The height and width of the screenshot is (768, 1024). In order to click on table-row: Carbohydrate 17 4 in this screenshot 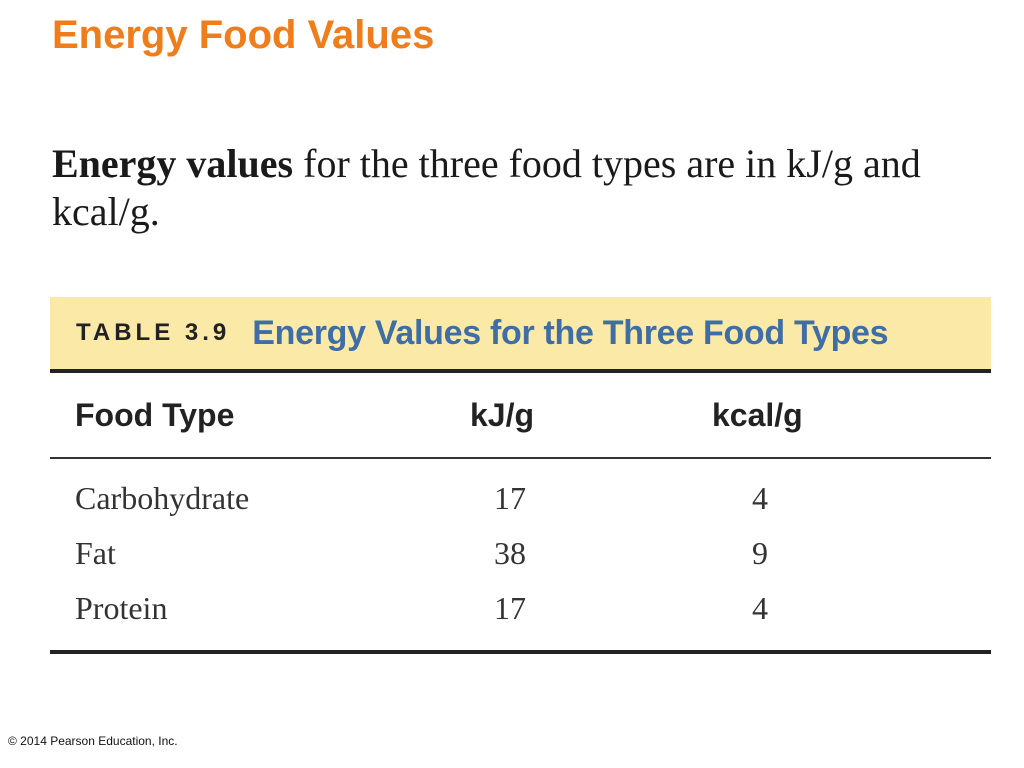, I will do `click(520, 498)`.